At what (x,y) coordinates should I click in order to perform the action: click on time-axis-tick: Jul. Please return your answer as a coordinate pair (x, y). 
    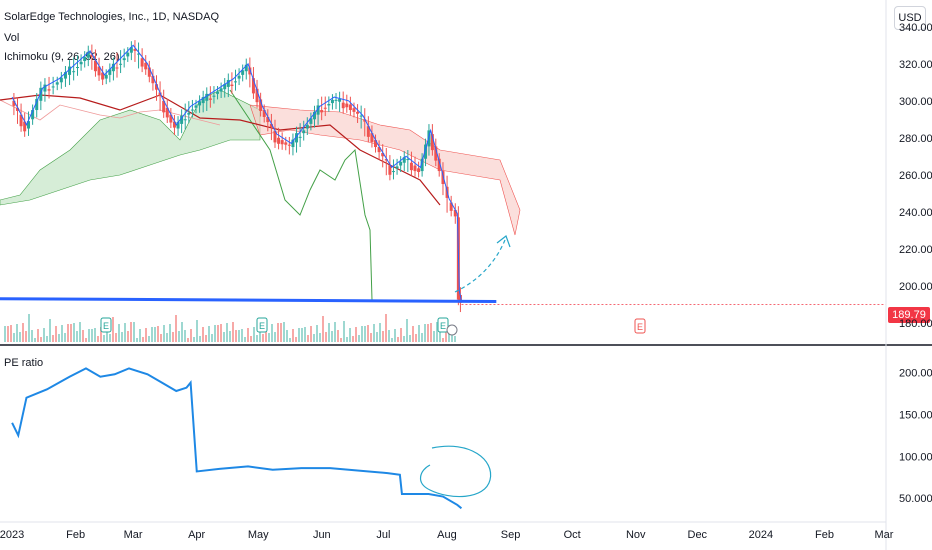
    Looking at the image, I should click on (383, 535).